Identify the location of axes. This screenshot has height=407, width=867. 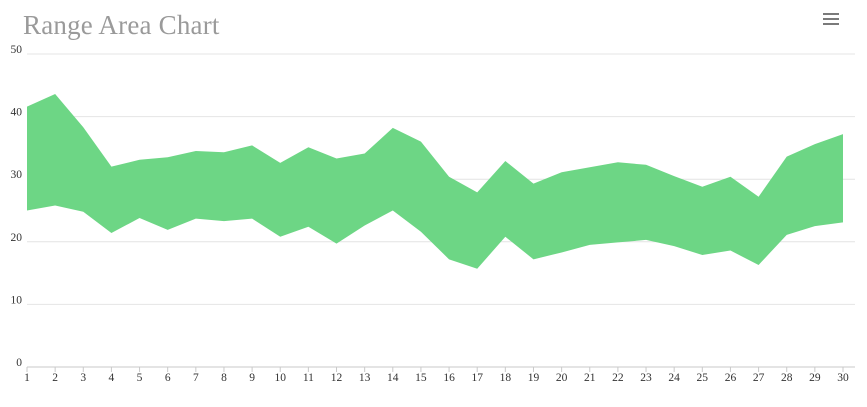
(440, 369).